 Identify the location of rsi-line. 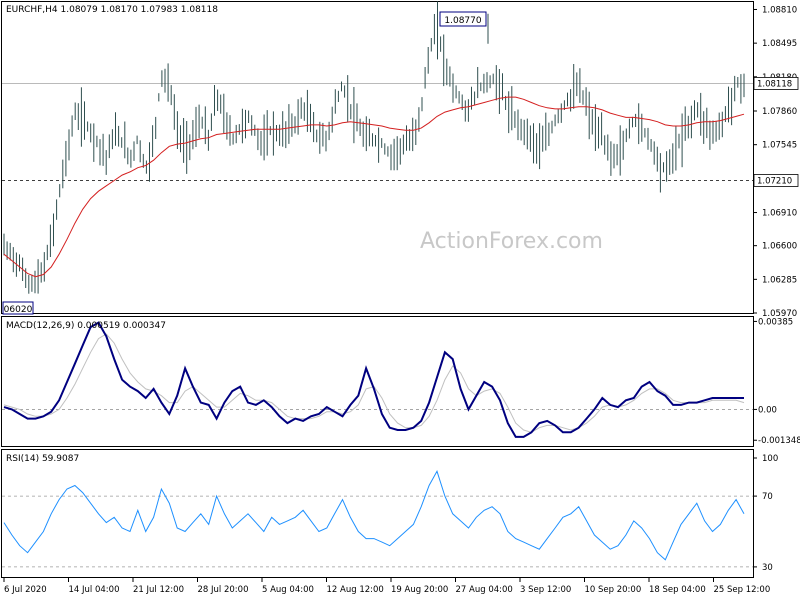
(374, 515).